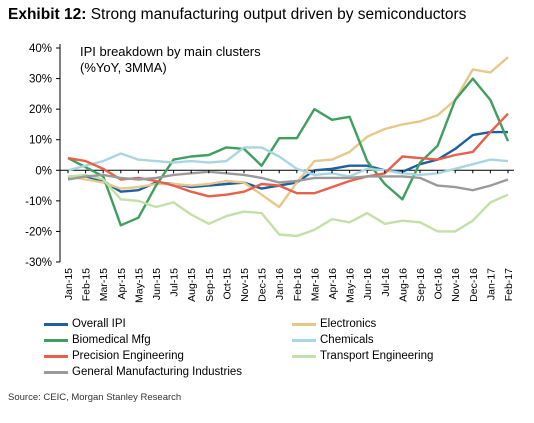 Image resolution: width=534 pixels, height=423 pixels. Describe the element at coordinates (263, 285) in the screenshot. I see `x-tick-label: Dec-15` at that location.